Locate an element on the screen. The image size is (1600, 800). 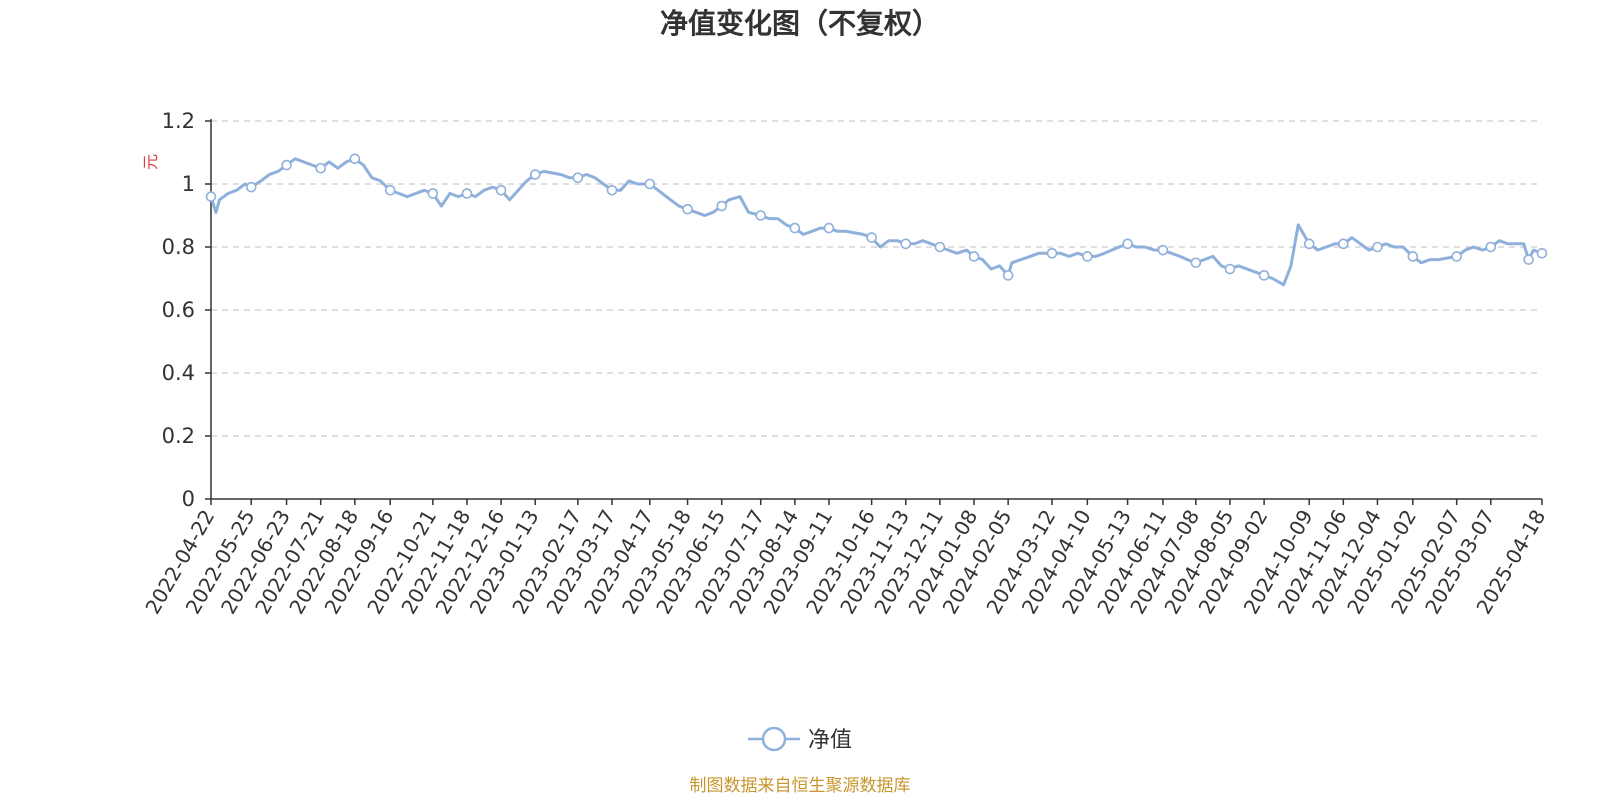
y-tick-label-1: 0.2 is located at coordinates (178, 436).